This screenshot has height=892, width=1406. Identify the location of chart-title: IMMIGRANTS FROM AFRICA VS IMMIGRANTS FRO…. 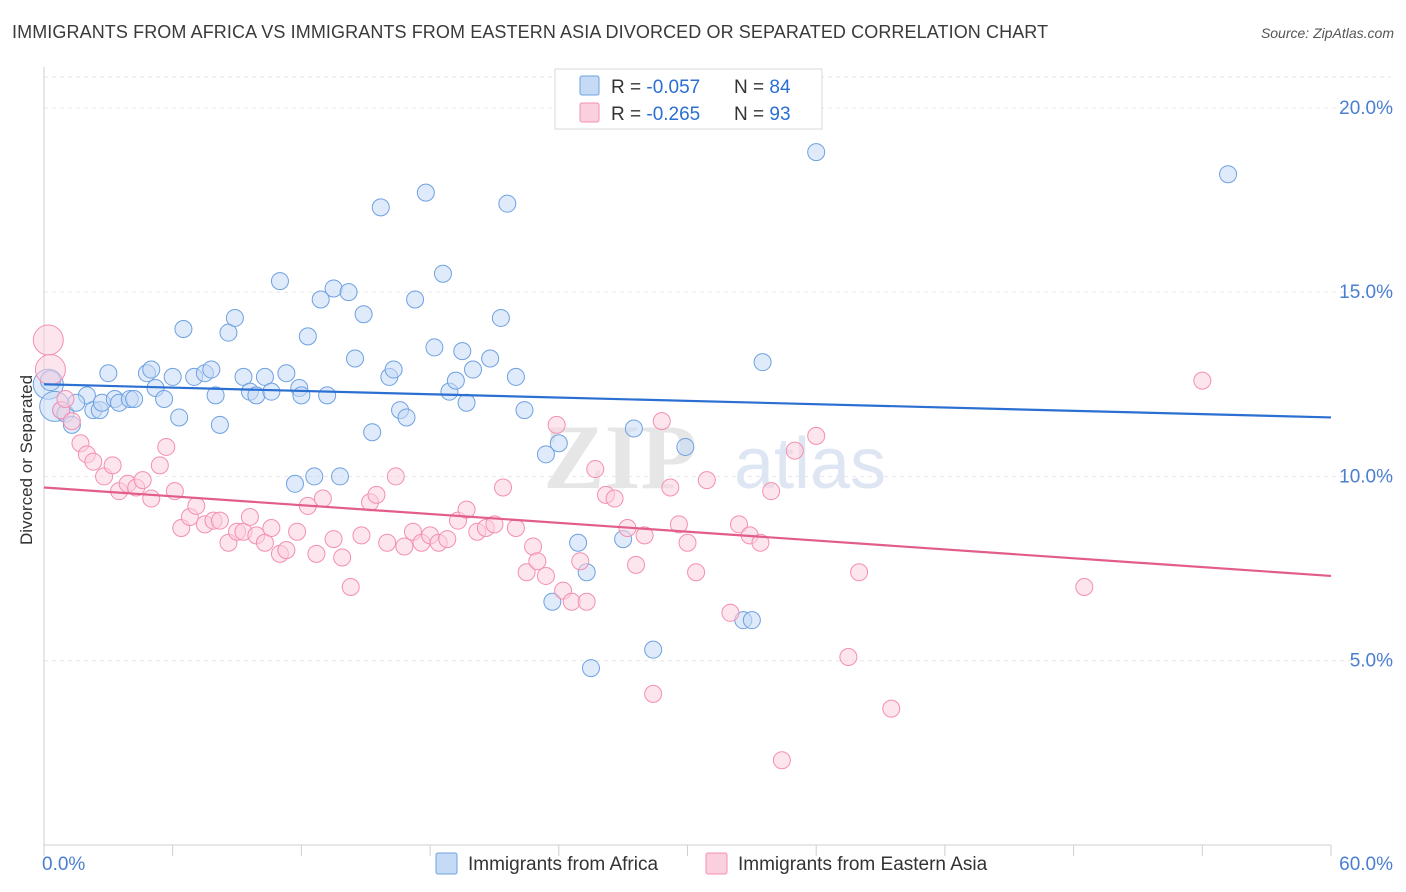
(530, 32).